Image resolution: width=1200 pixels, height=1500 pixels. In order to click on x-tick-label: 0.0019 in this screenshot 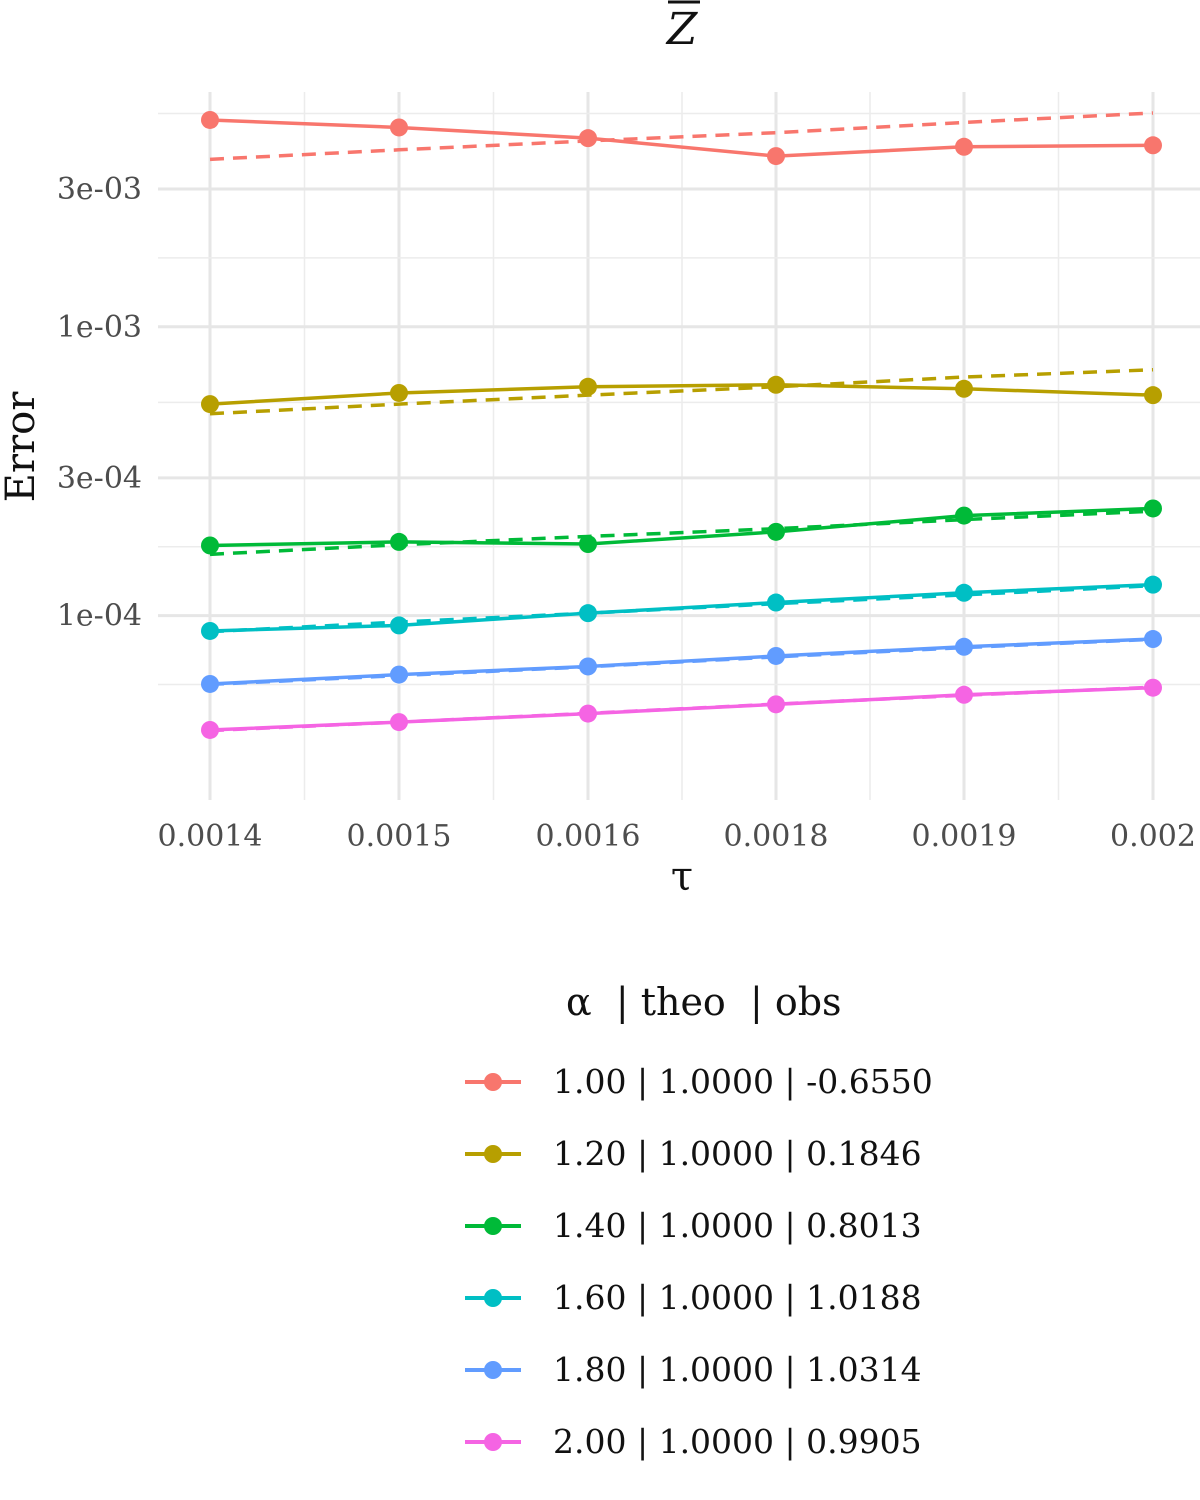, I will do `click(964, 836)`.